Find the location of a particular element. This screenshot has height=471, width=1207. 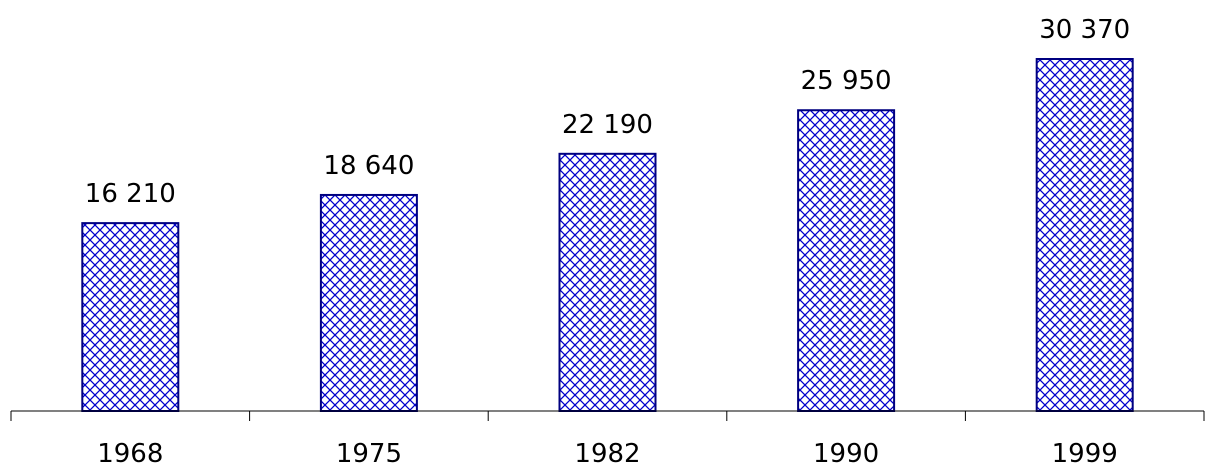

bar-1990 is located at coordinates (846, 261).